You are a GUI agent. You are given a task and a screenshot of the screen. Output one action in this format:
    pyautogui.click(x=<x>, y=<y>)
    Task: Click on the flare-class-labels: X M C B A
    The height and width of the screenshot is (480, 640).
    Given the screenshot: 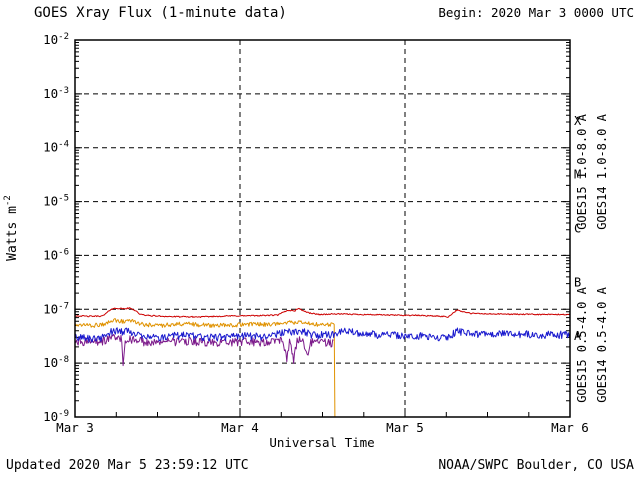 What is the action you would take?
    pyautogui.click(x=578, y=228)
    